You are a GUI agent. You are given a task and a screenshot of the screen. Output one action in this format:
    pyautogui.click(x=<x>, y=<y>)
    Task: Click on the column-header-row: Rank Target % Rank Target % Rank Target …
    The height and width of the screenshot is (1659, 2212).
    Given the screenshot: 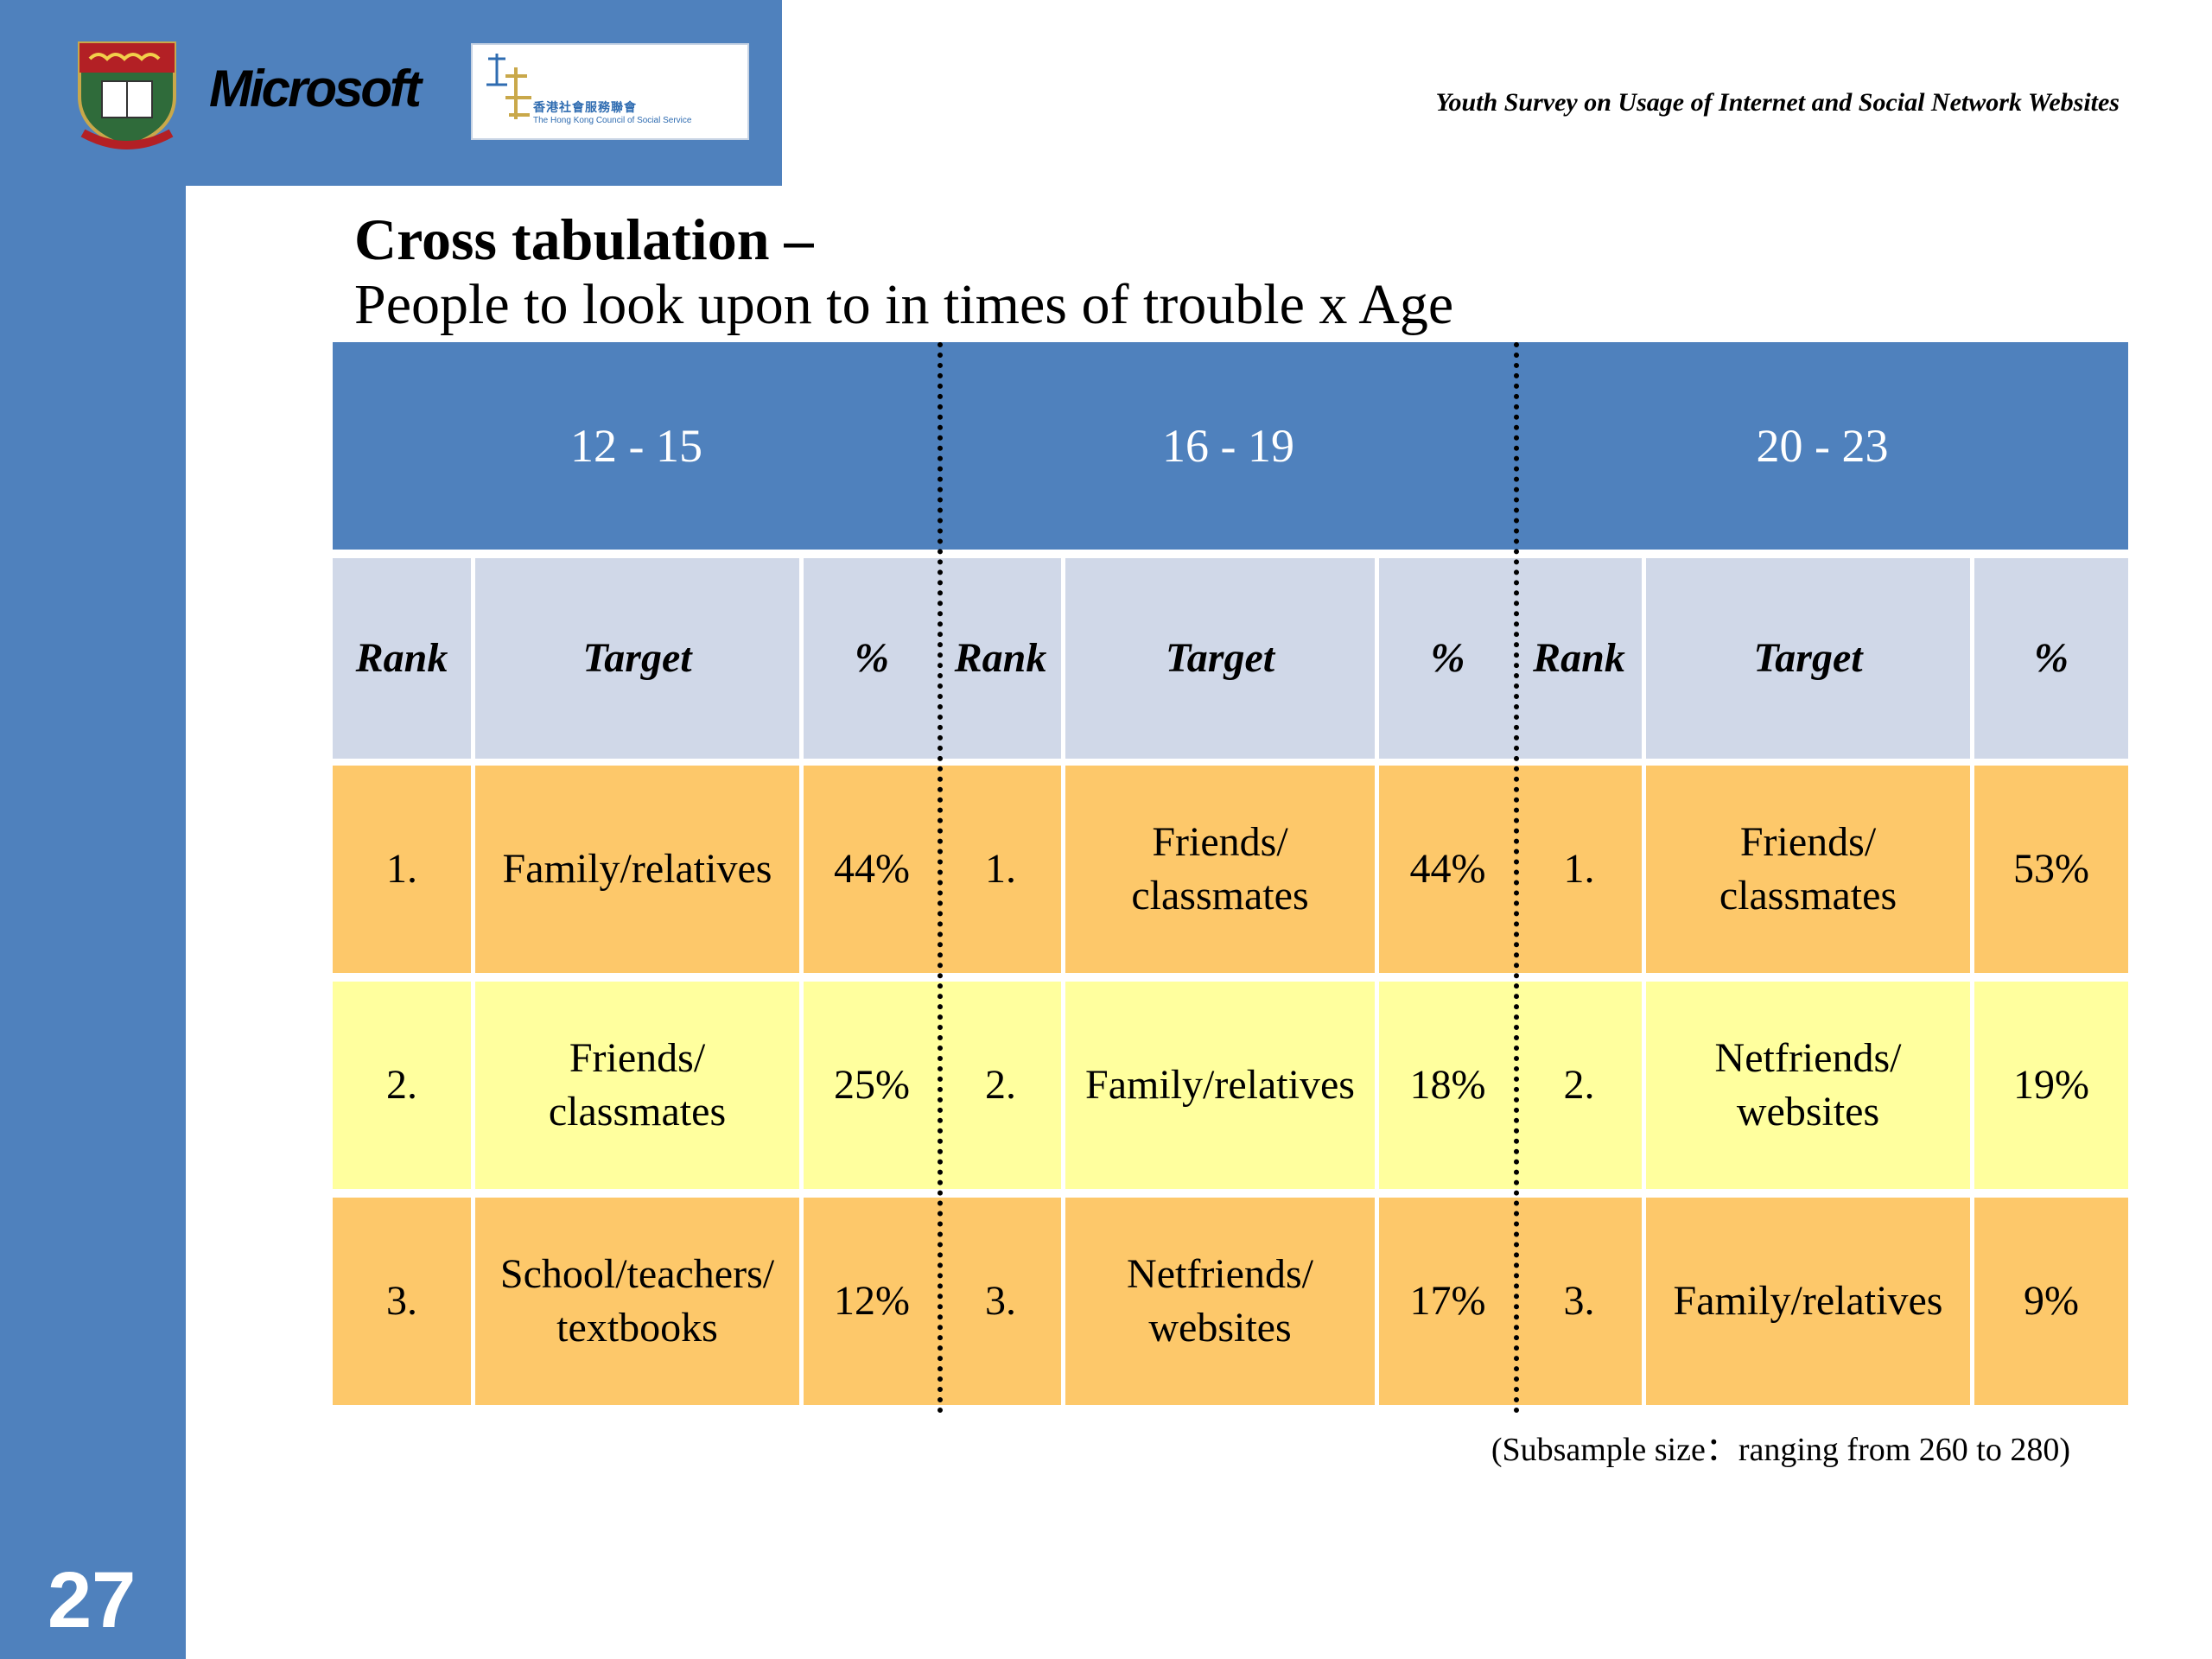 What is the action you would take?
    pyautogui.click(x=1230, y=658)
    